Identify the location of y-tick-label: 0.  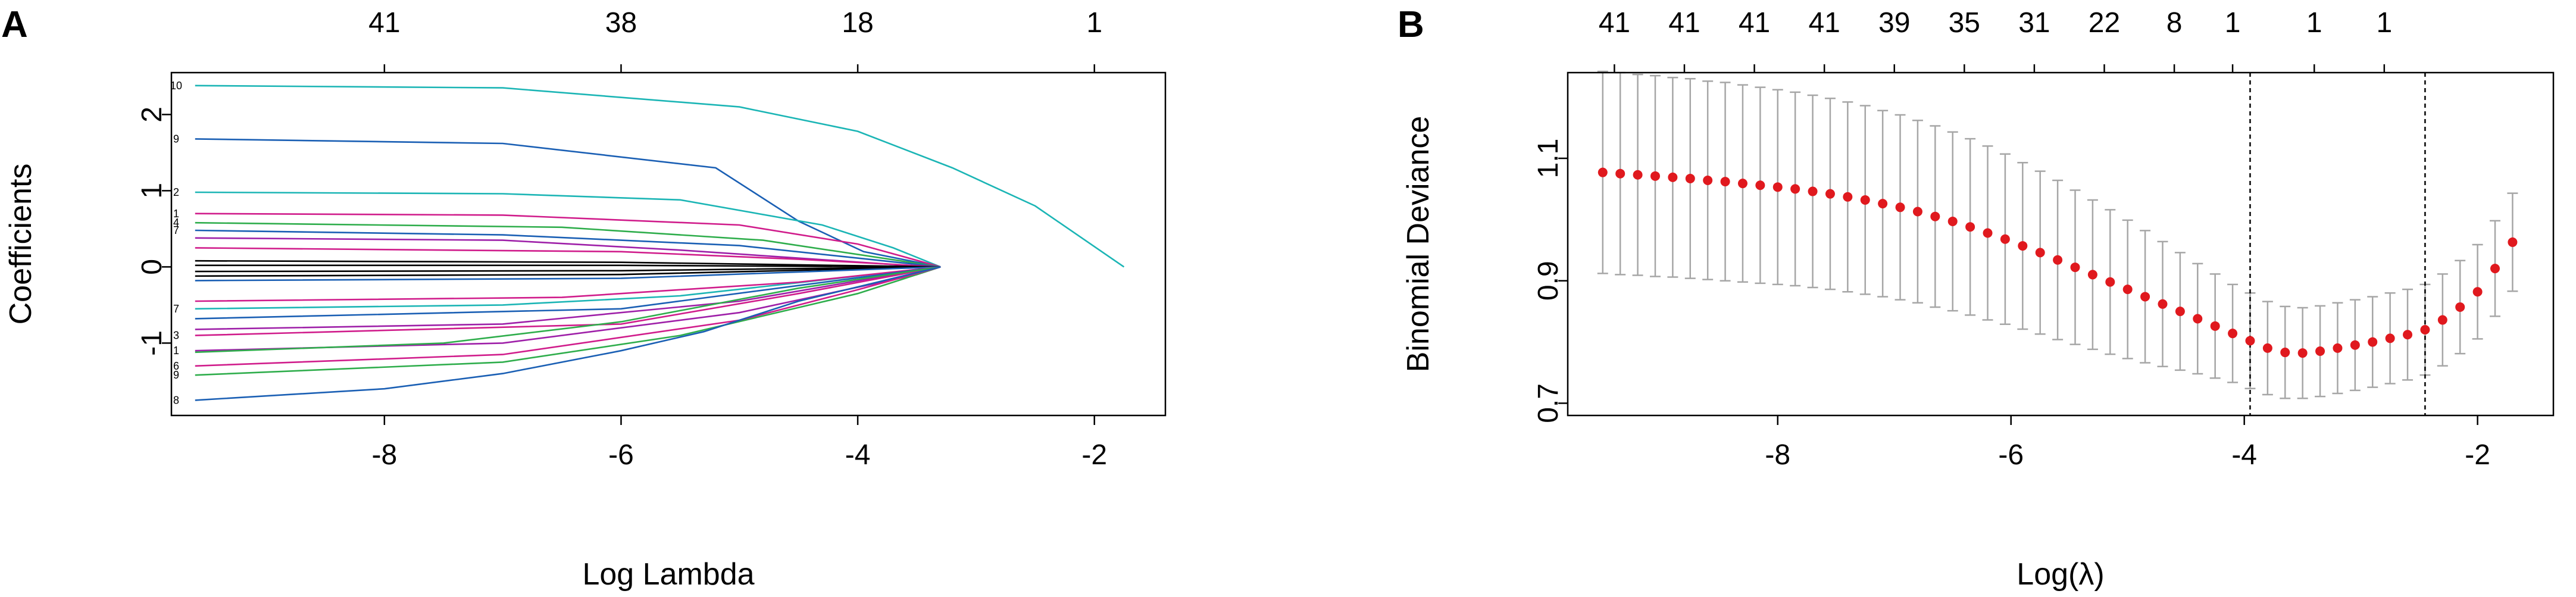
(152, 267).